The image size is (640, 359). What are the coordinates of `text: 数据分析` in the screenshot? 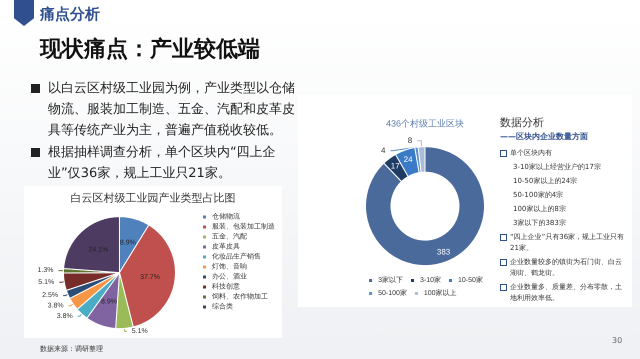 It's located at (522, 122).